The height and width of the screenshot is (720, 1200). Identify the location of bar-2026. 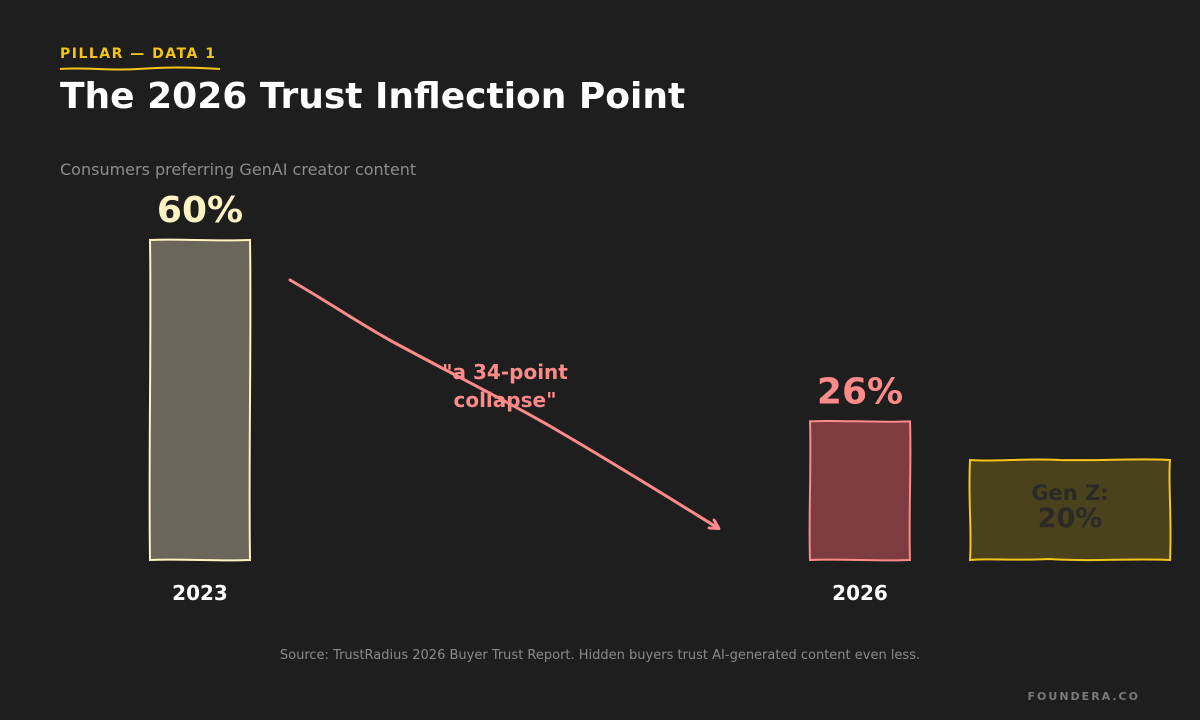
(860, 490).